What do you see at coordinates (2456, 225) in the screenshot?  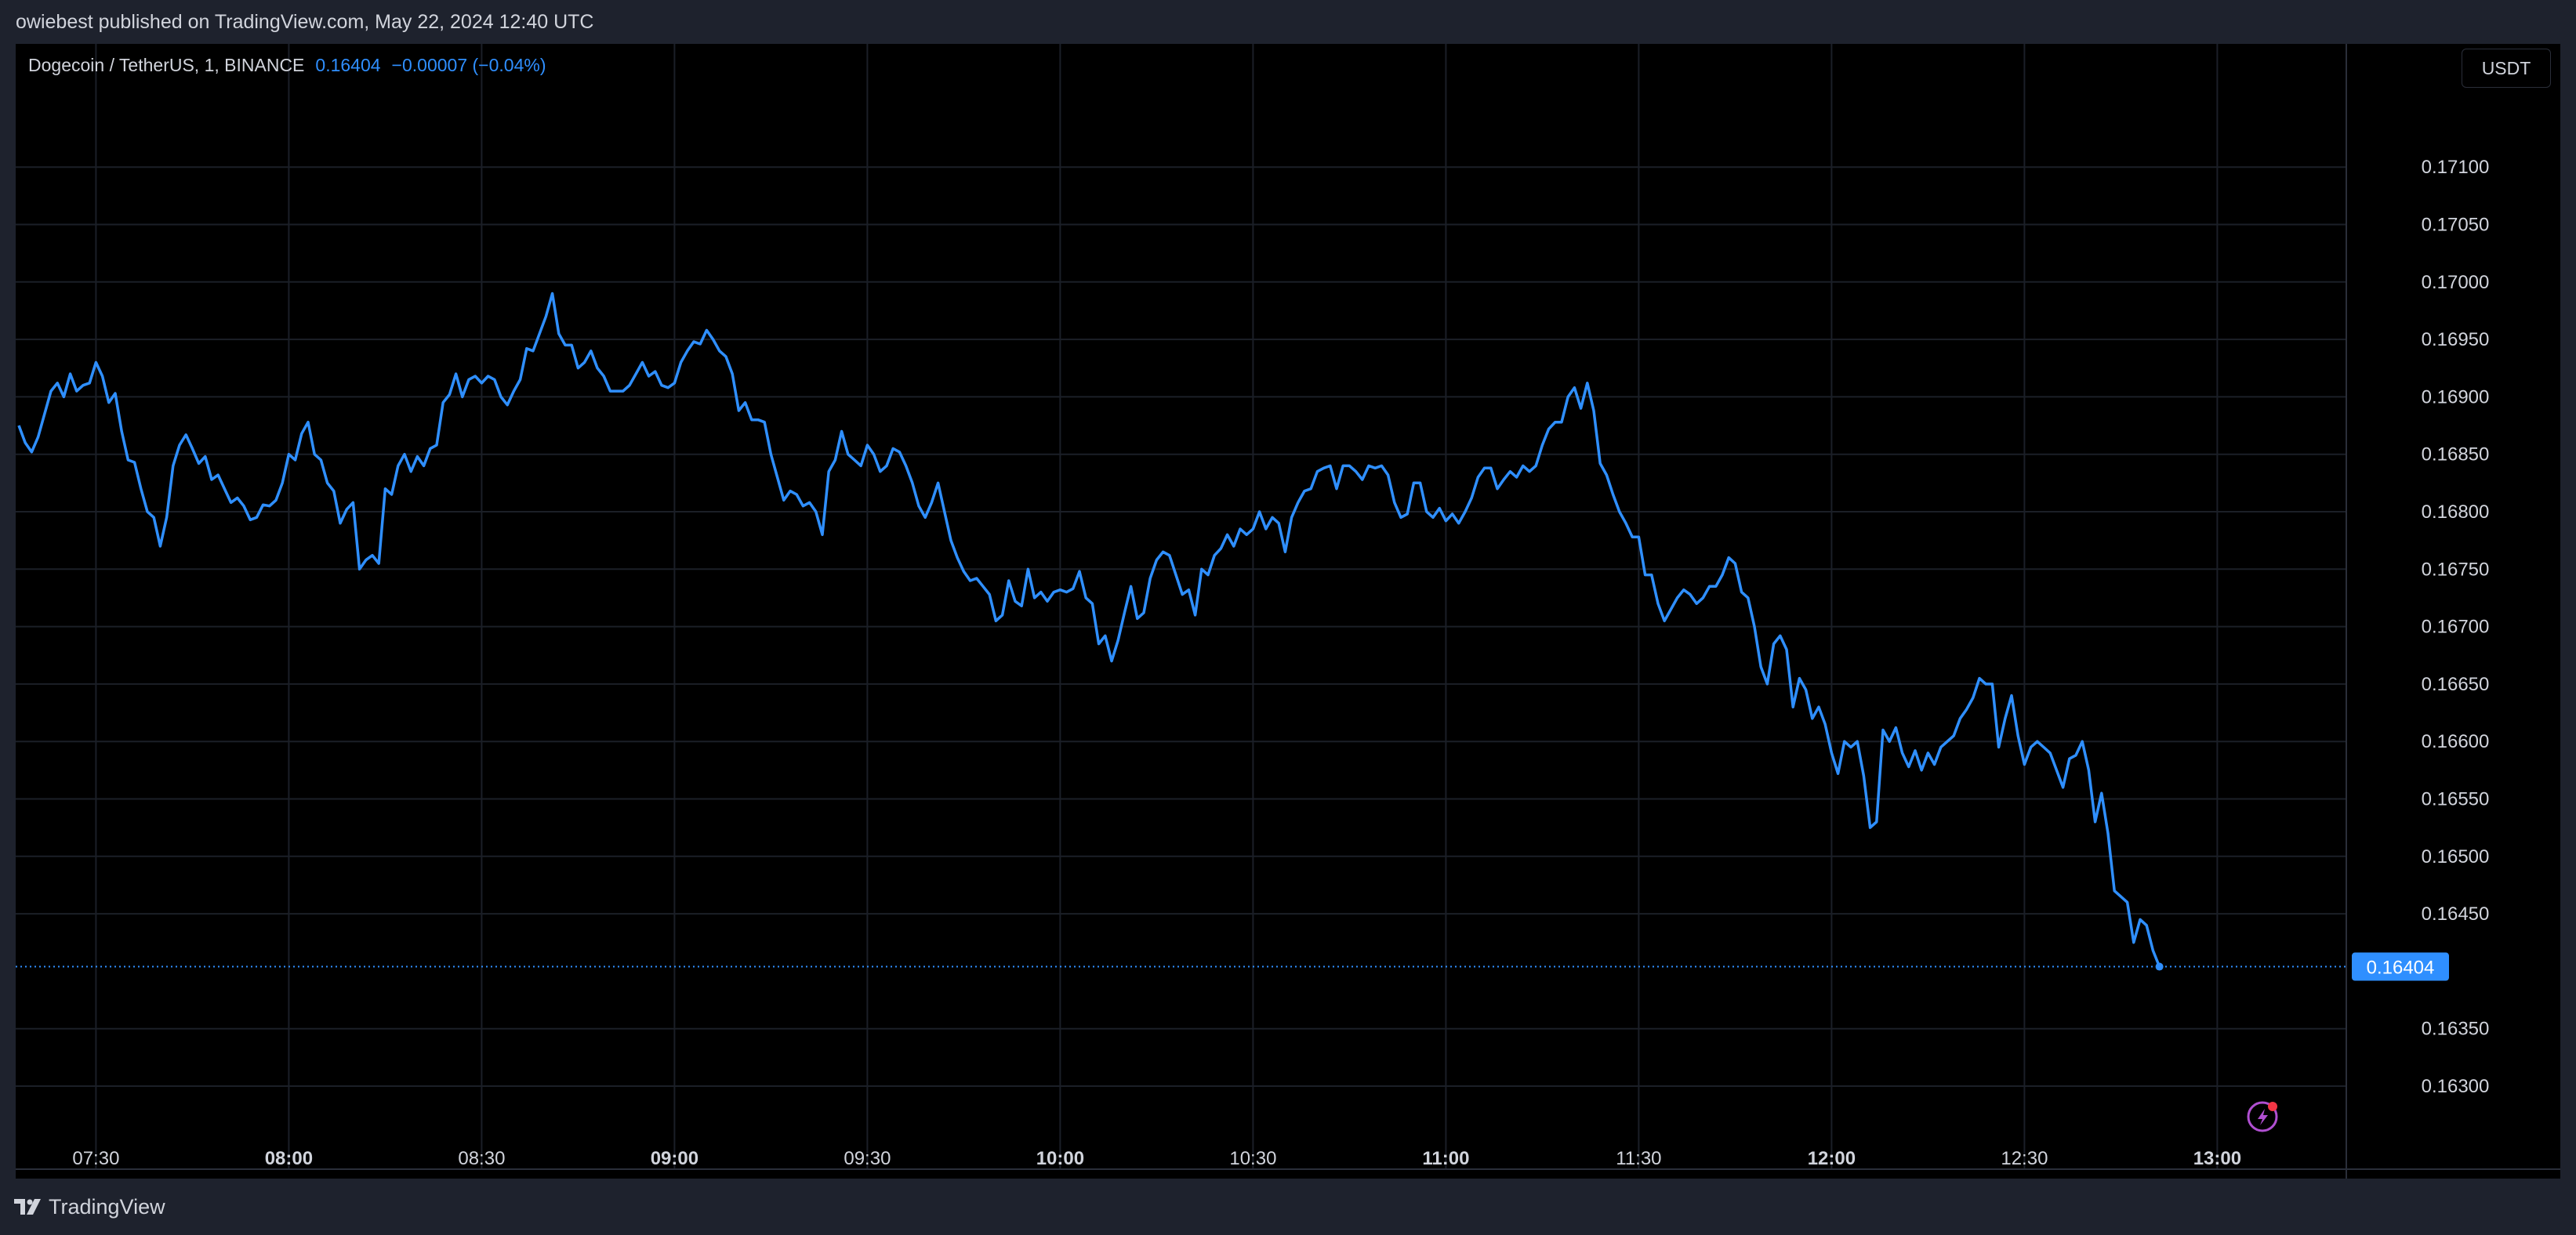 I see `y-tick-label: 0.17050` at bounding box center [2456, 225].